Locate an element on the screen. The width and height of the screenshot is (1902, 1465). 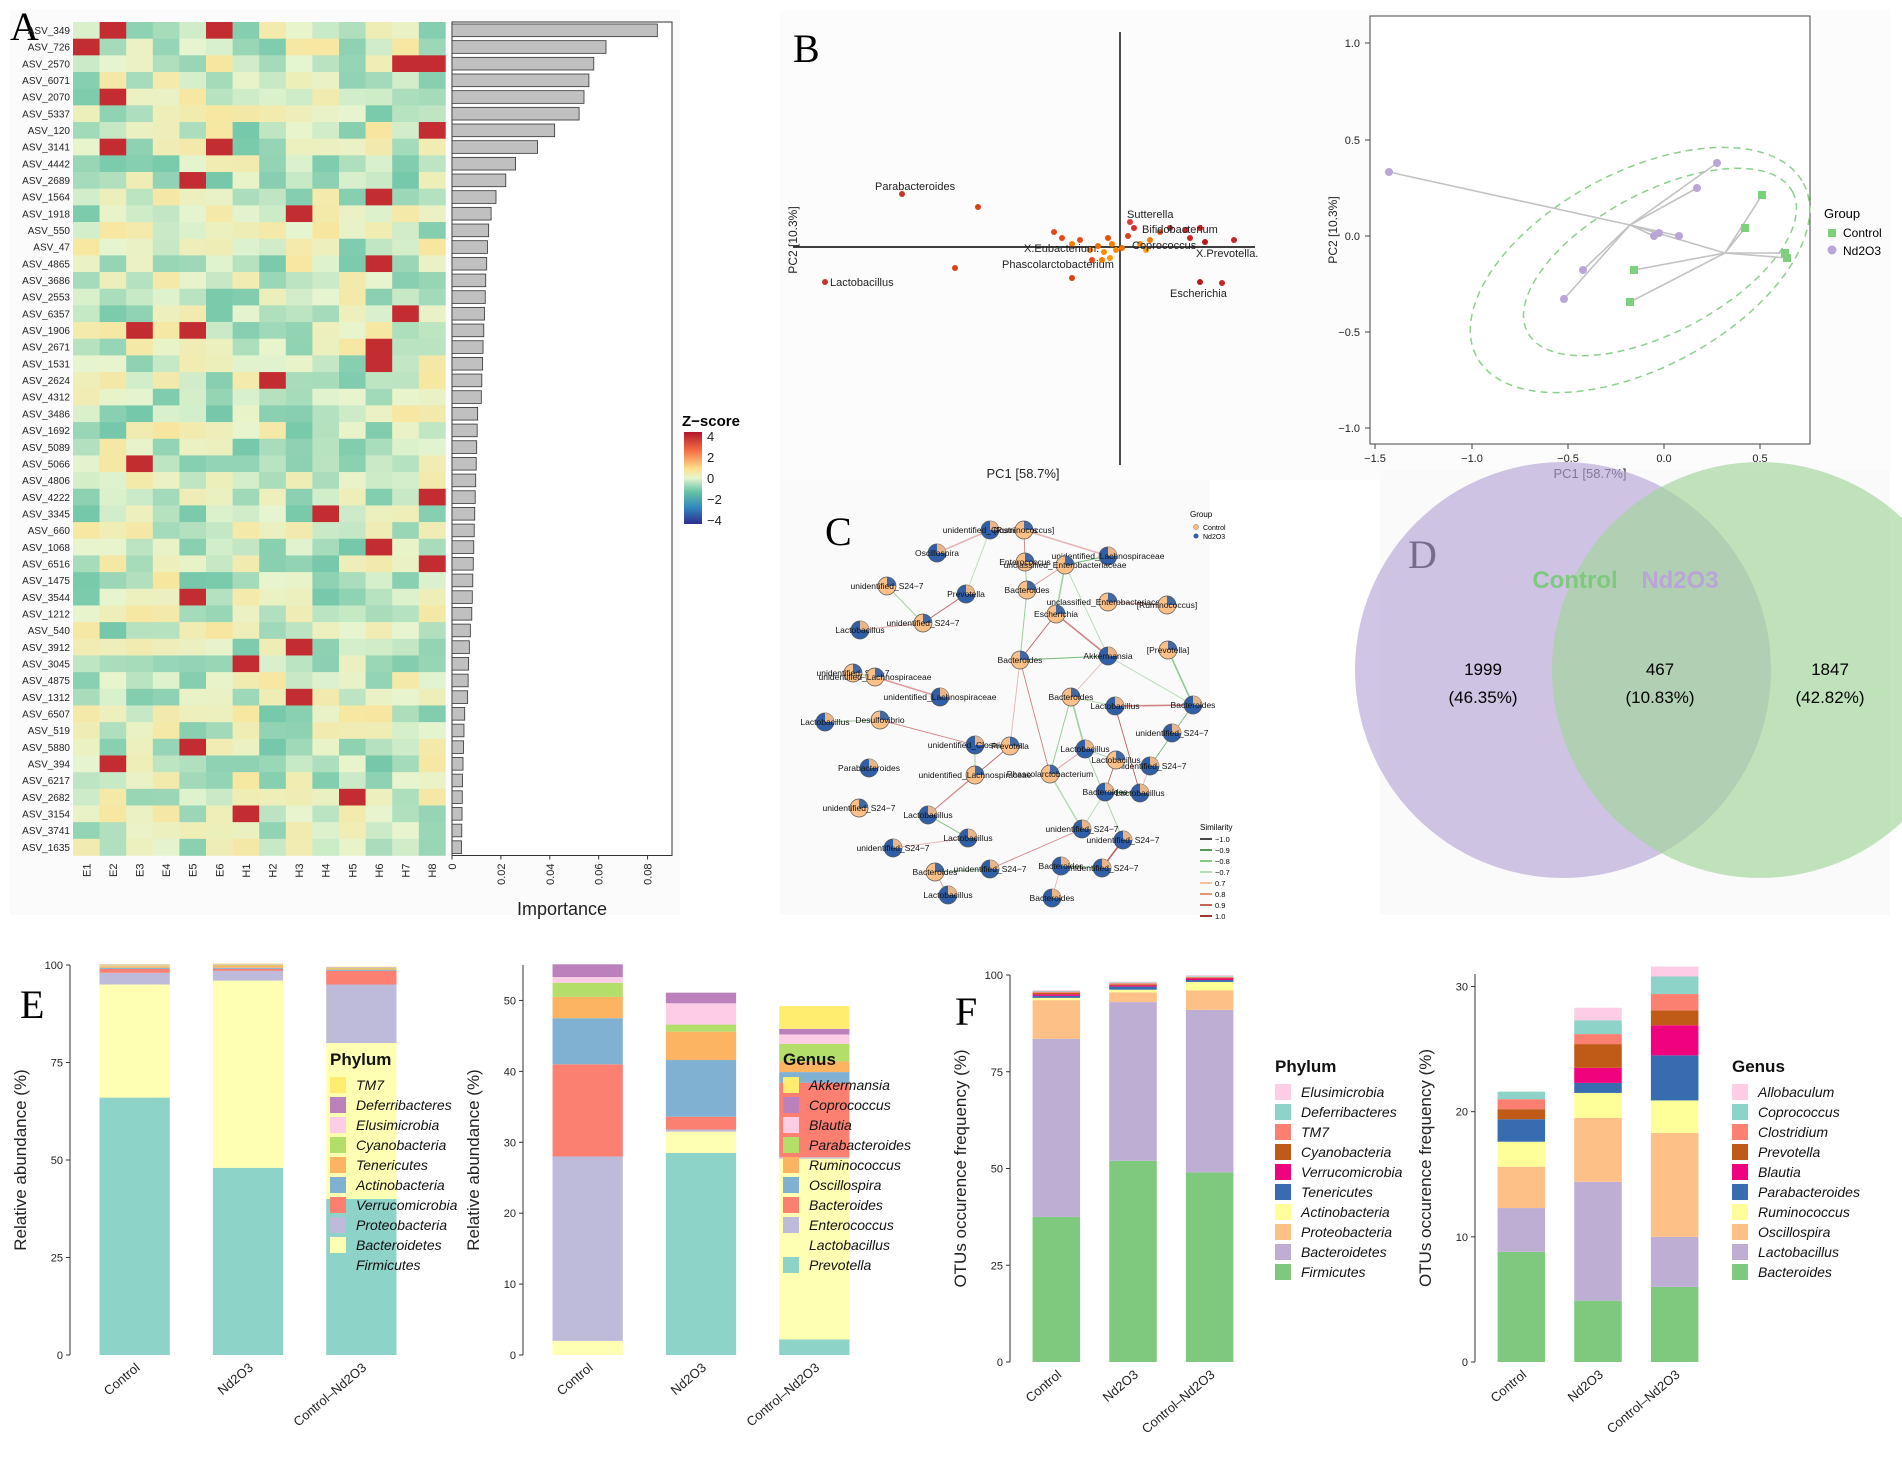
heatmap-col-label: E5 is located at coordinates (194, 870).